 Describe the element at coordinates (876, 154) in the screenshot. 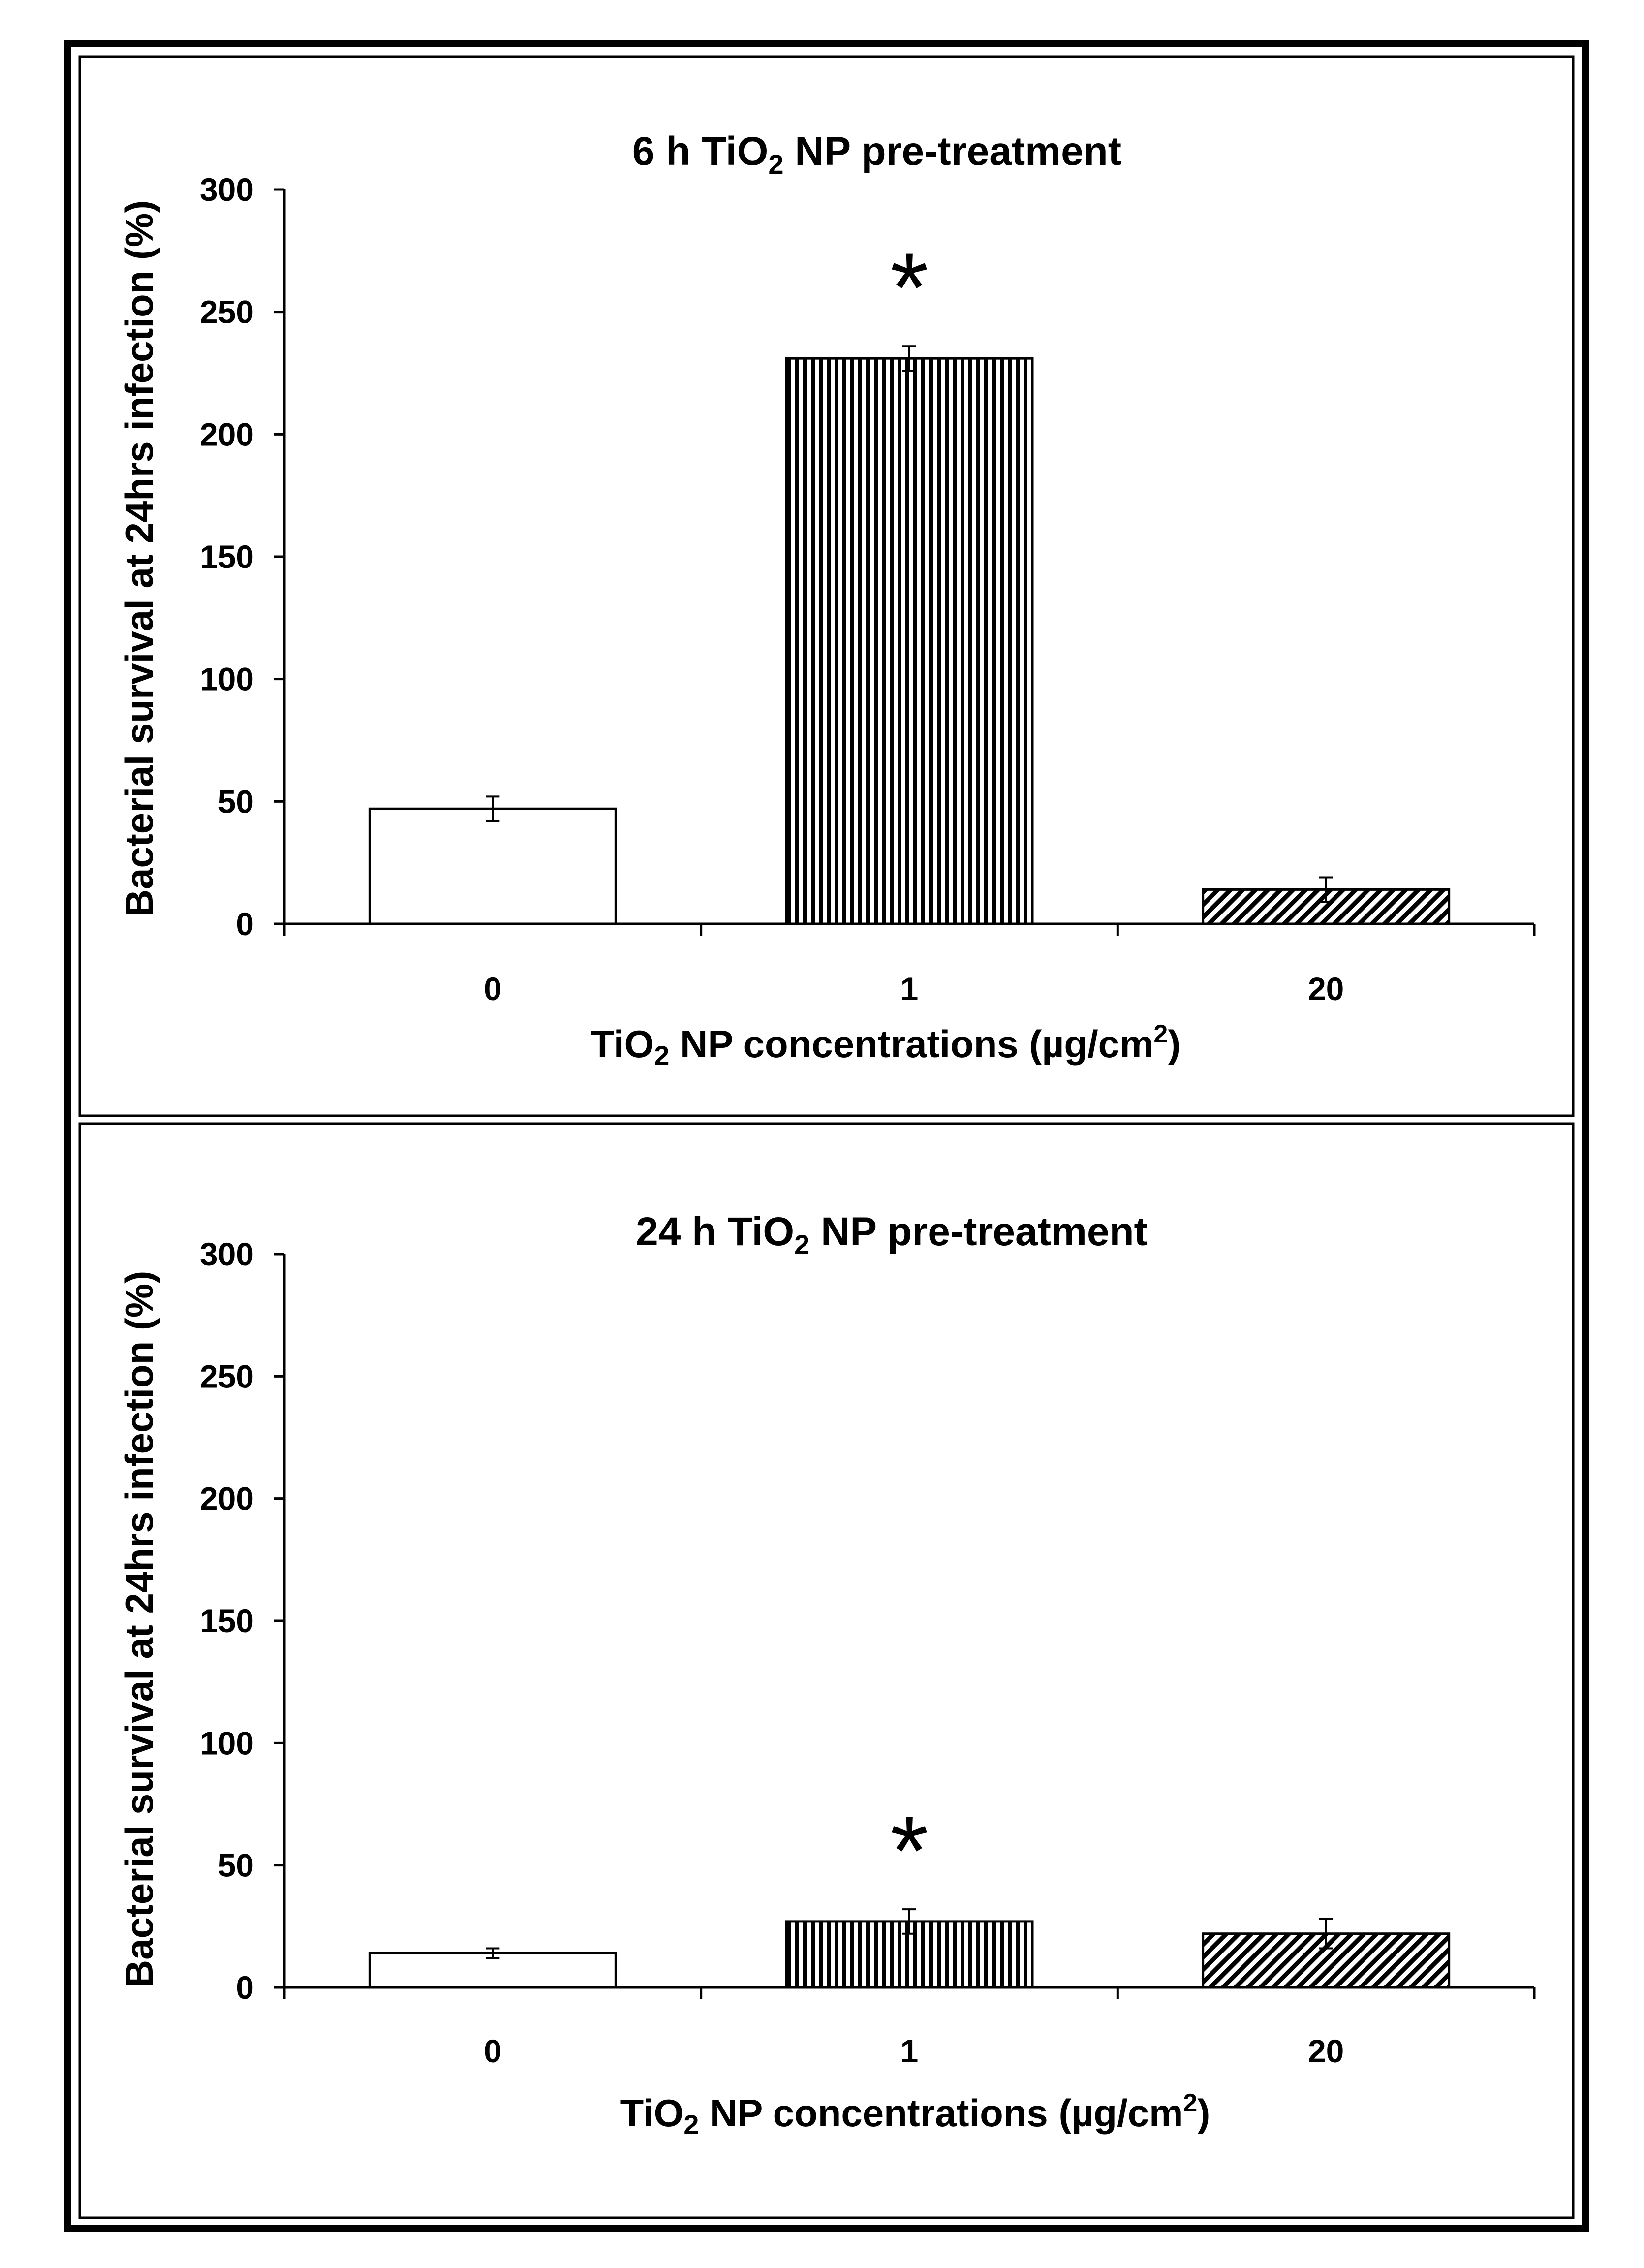

I see `chart-title: 6 h TiO2 NP pre-treatment` at that location.